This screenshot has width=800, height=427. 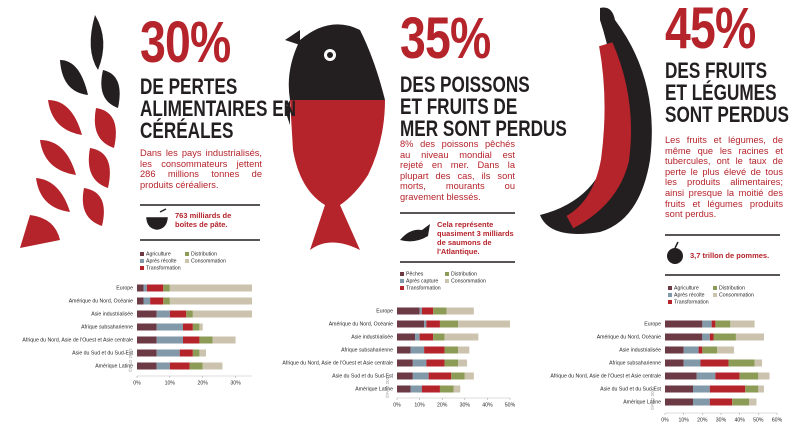 What do you see at coordinates (124, 288) in the screenshot?
I see `category-label: Europe` at bounding box center [124, 288].